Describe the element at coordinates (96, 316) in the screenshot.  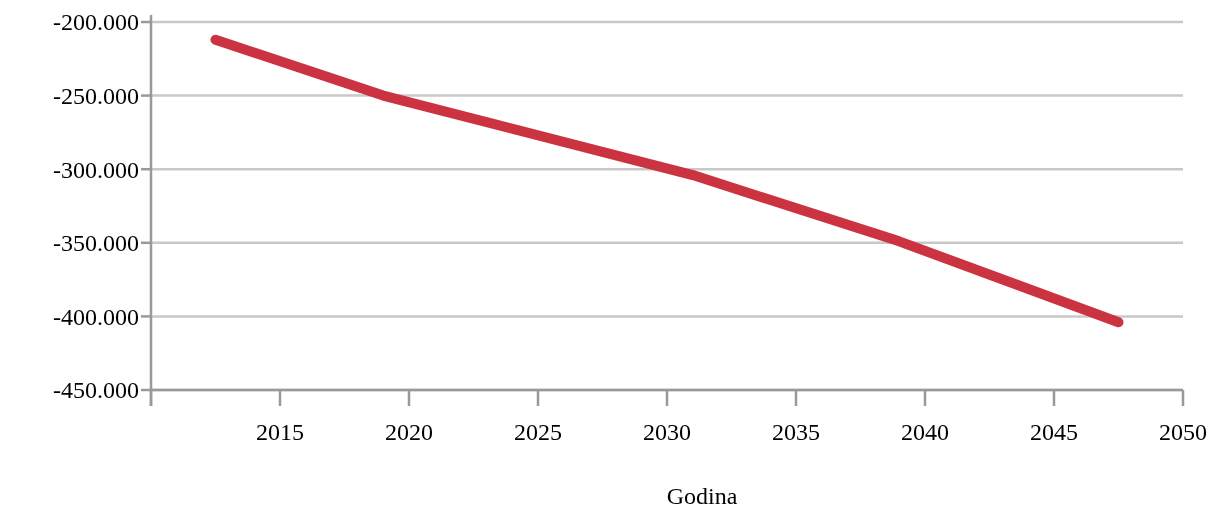
I see `y-tick-label: -400.000` at that location.